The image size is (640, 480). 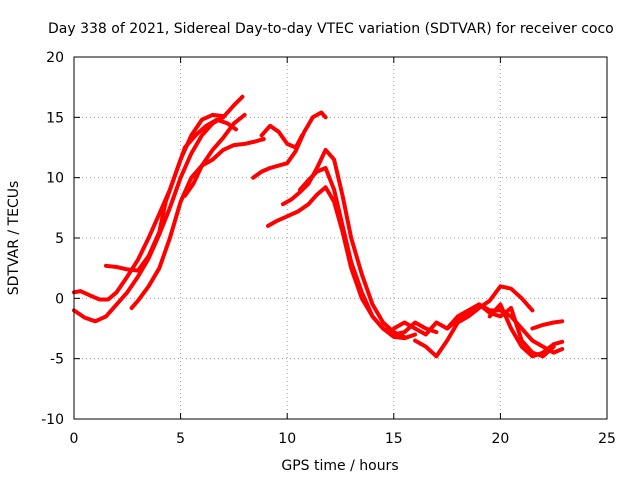 What do you see at coordinates (171, 195) in the screenshot?
I see `series-line-sat-c` at bounding box center [171, 195].